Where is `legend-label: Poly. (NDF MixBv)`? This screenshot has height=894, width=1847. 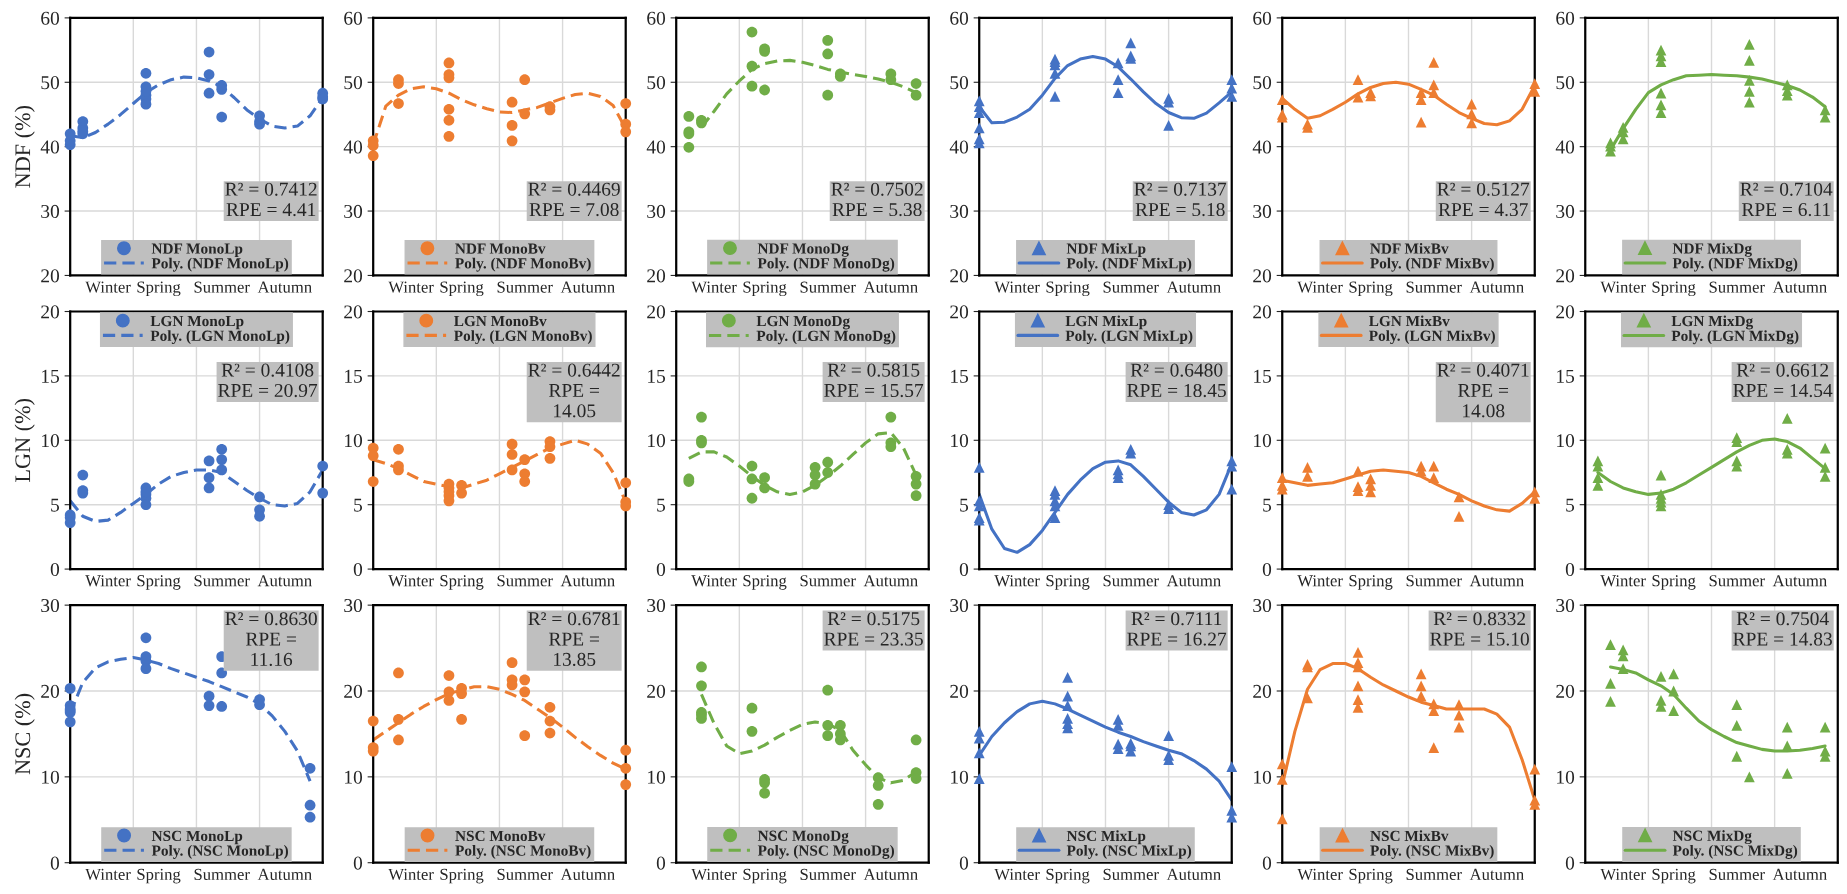 legend-label: Poly. (NDF MixBv) is located at coordinates (1432, 264).